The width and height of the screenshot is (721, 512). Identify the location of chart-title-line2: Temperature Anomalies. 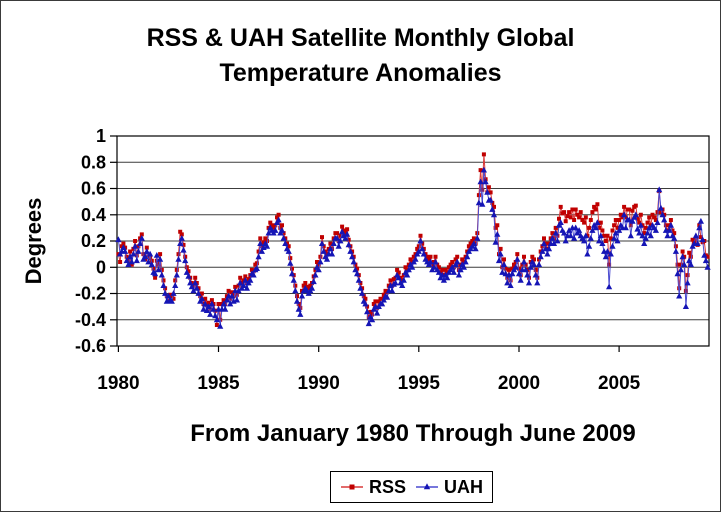
(360, 73).